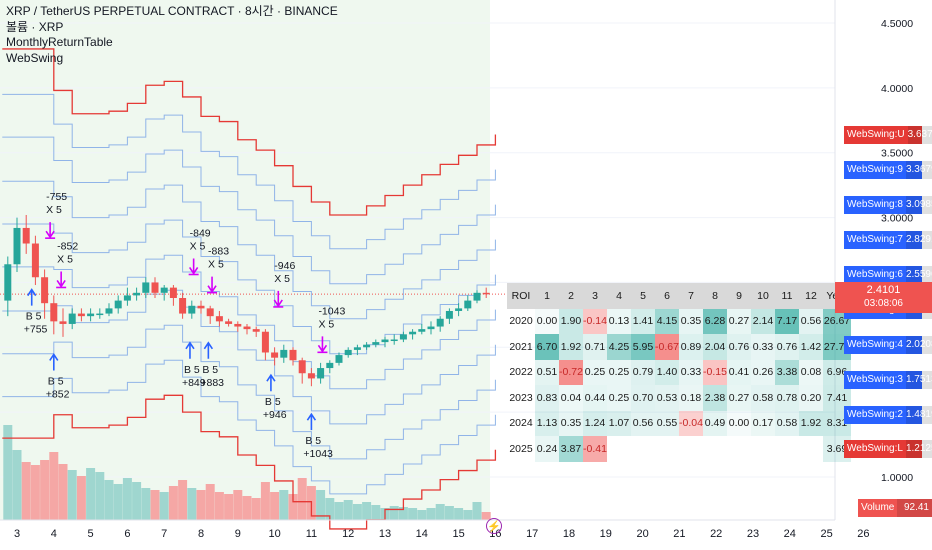 This screenshot has width=932, height=550. What do you see at coordinates (739, 423) in the screenshot?
I see `roi-month-cell: 0.00` at bounding box center [739, 423].